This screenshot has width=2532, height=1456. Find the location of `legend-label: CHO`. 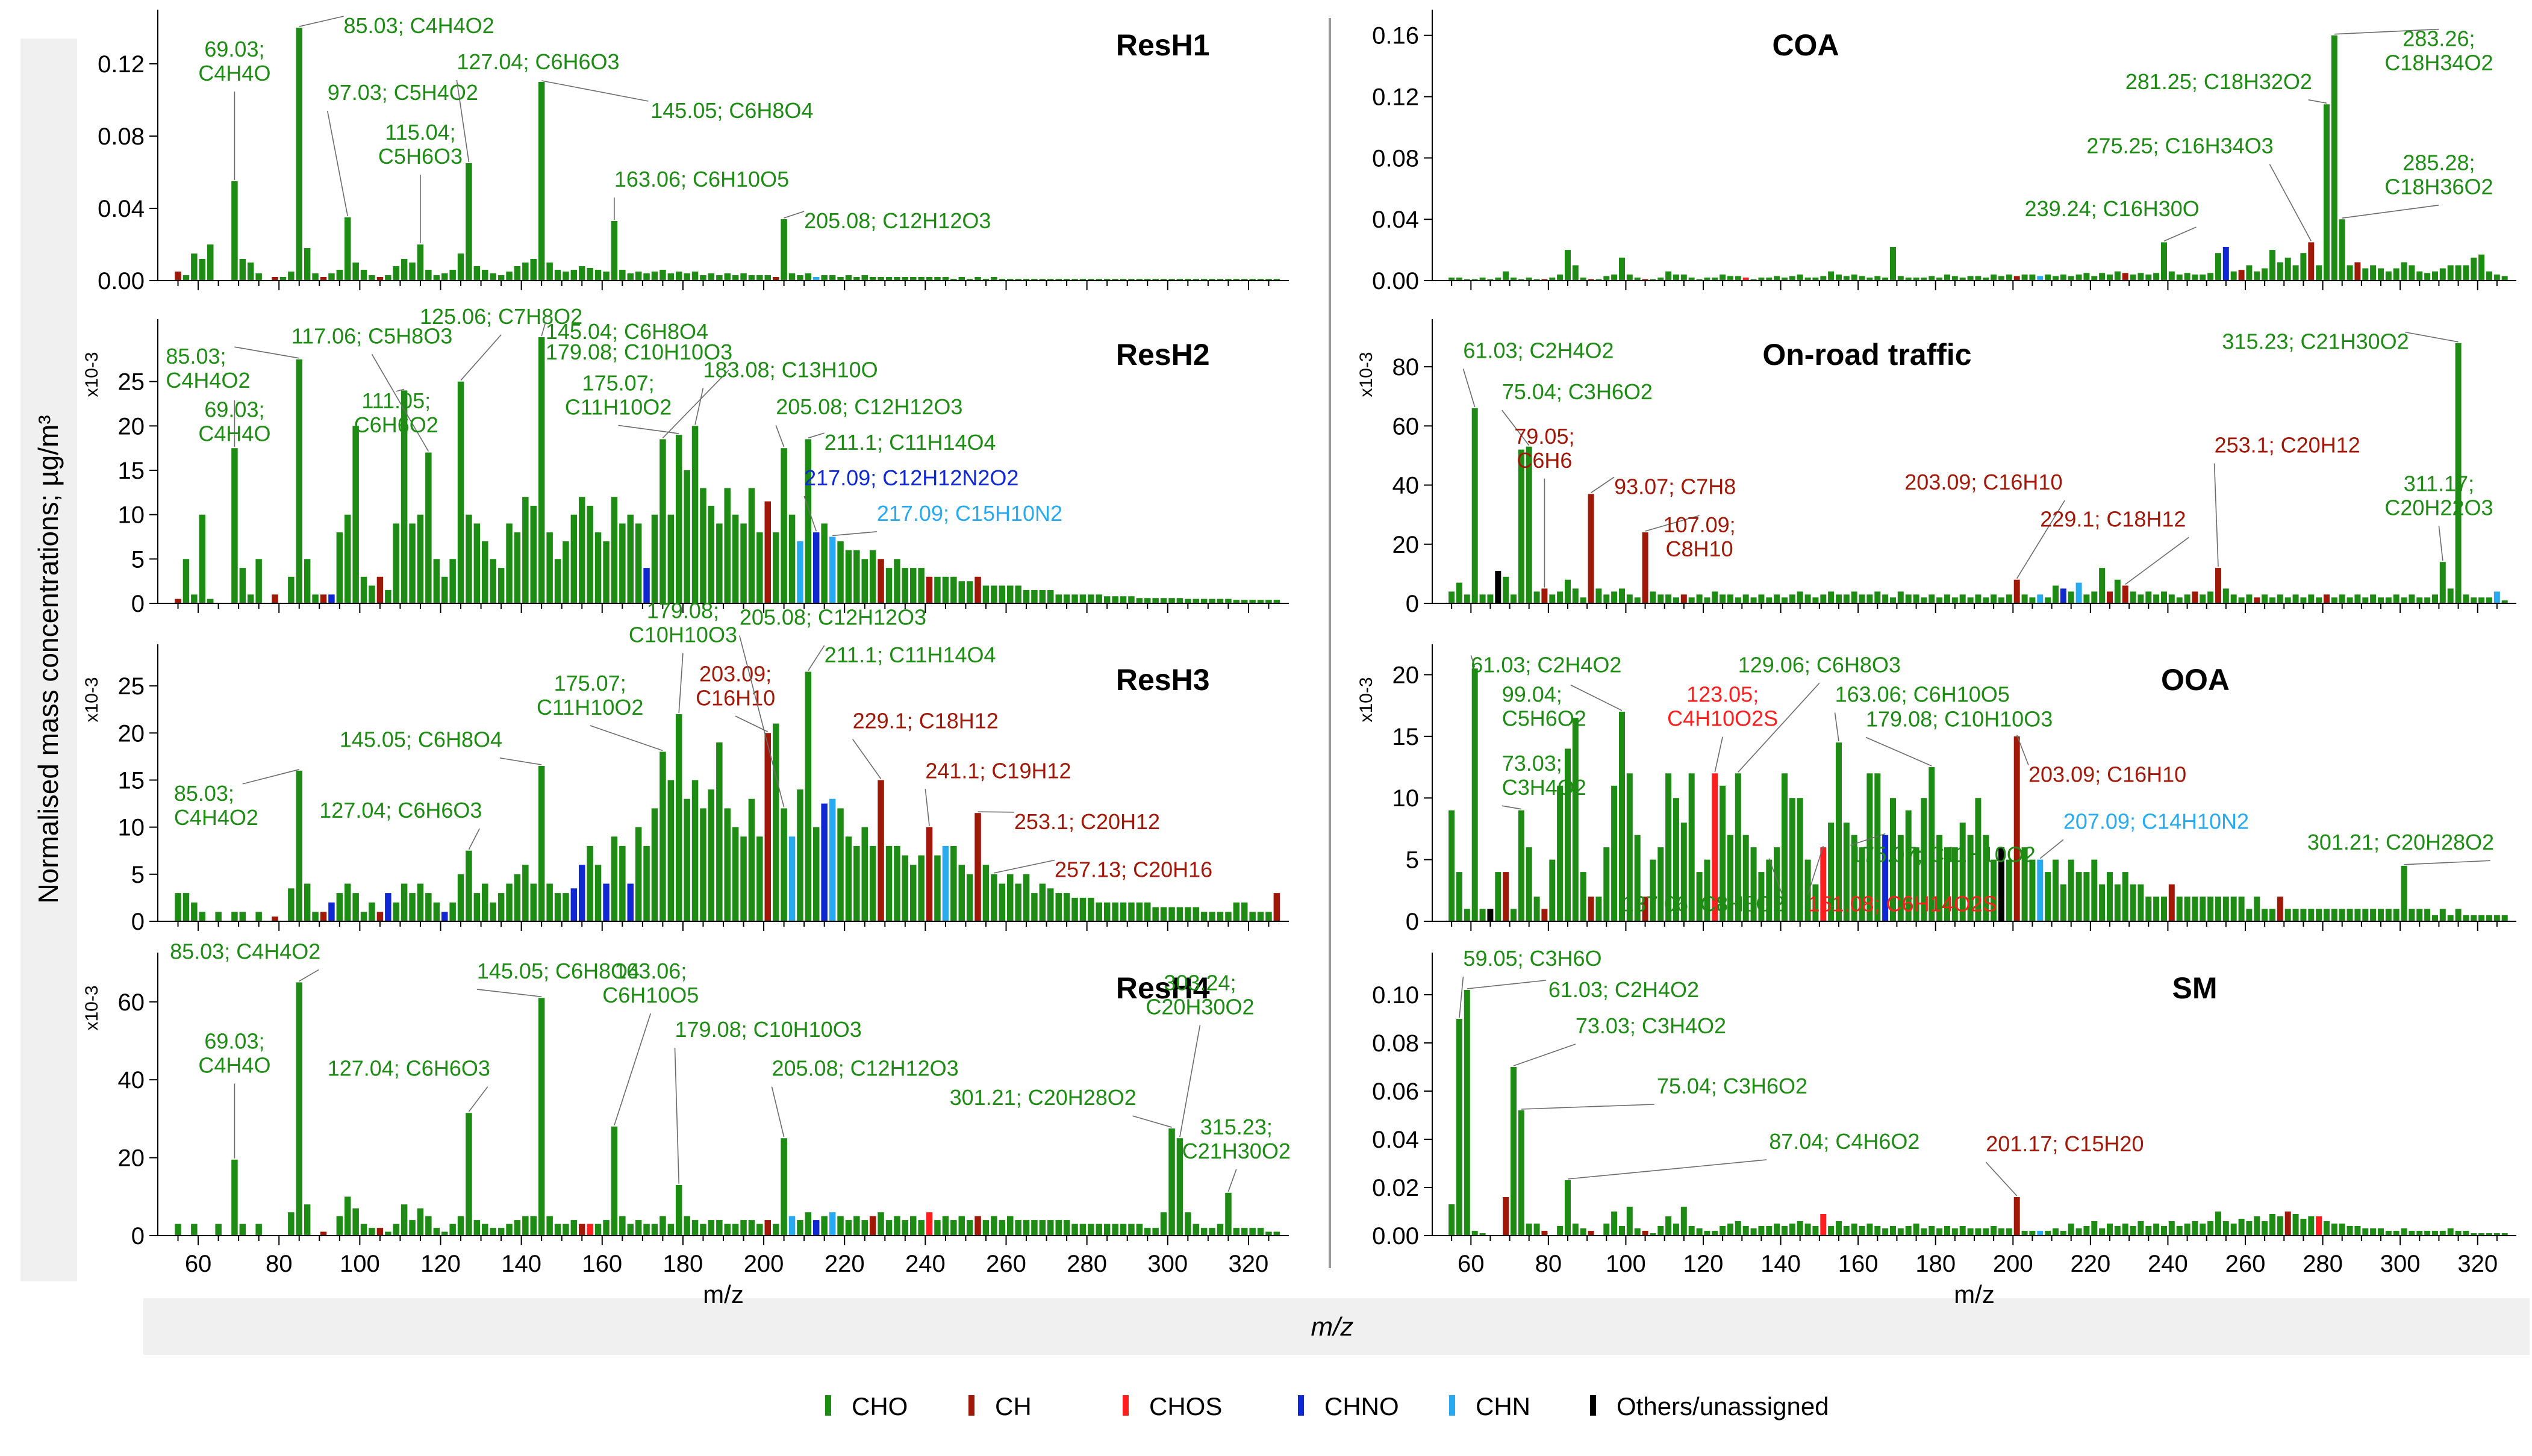

legend-label: CHO is located at coordinates (880, 1406).